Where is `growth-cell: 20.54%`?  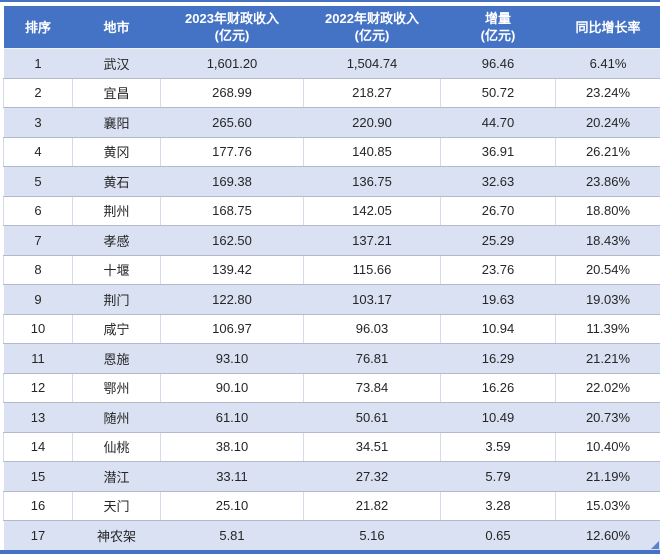 growth-cell: 20.54% is located at coordinates (607, 270).